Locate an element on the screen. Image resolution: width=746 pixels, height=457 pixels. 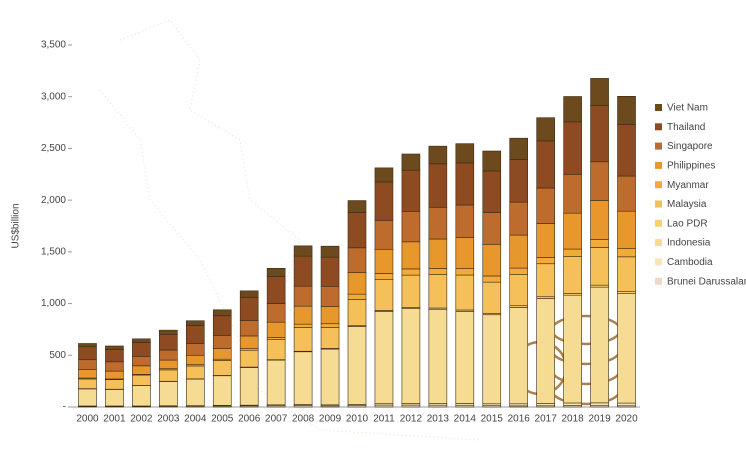
y-tick-label: 500 is located at coordinates (57, 355).